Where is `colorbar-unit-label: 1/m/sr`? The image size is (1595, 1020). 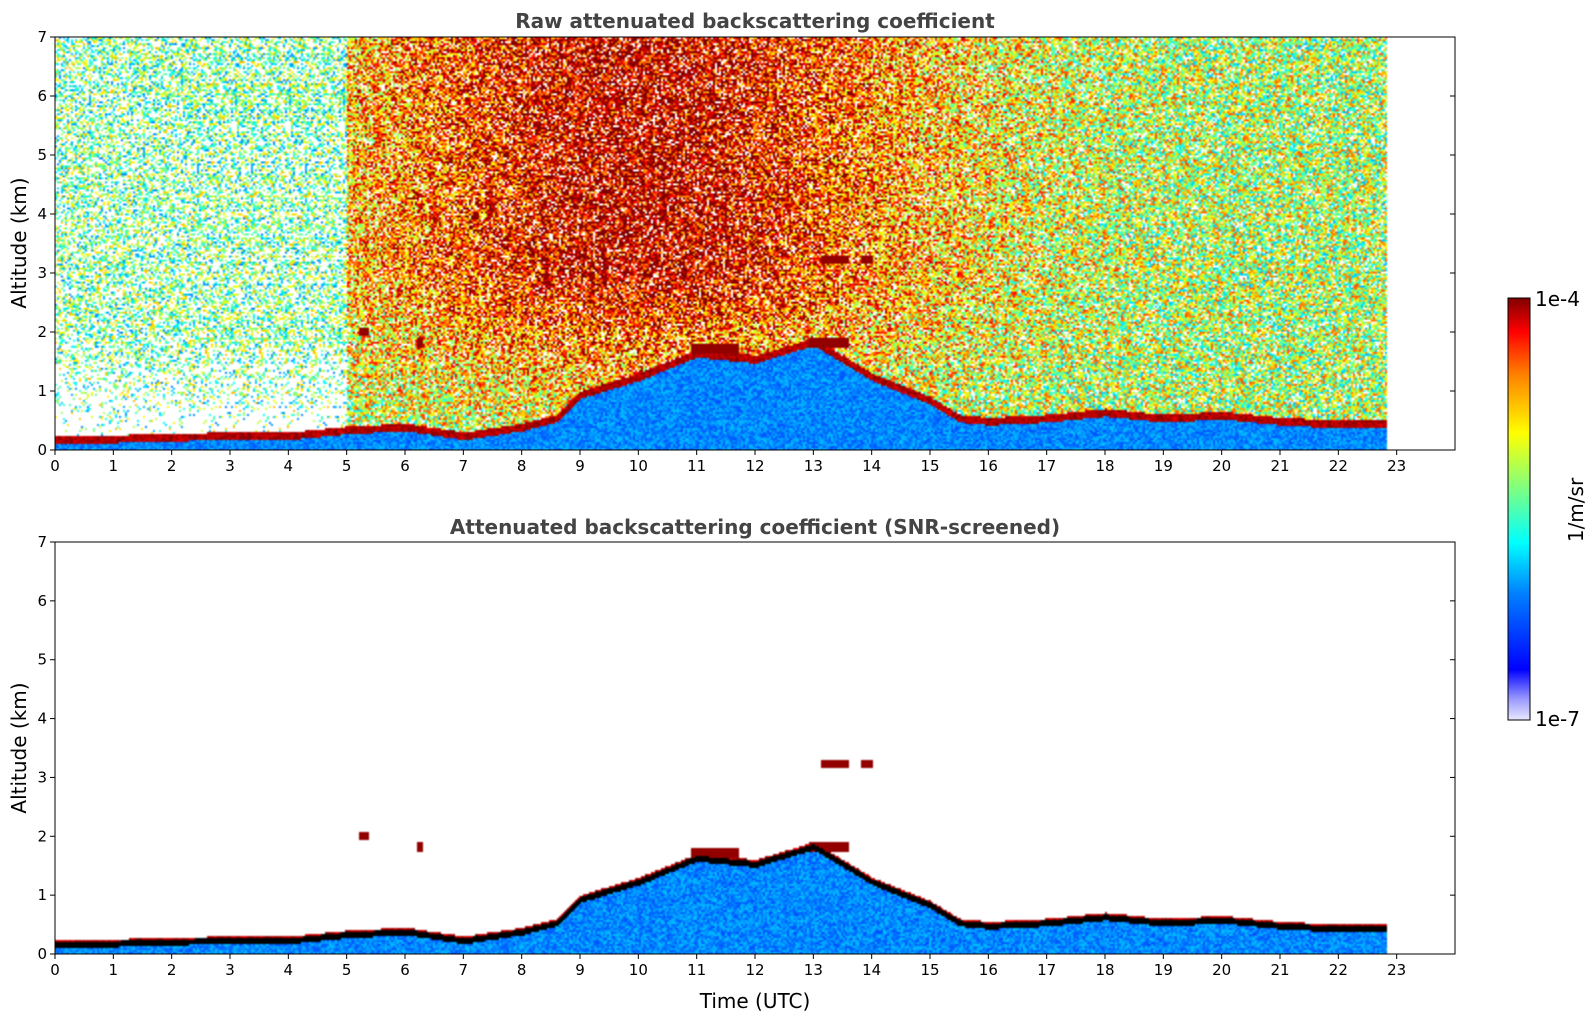
colorbar-unit-label: 1/m/sr is located at coordinates (1576, 509).